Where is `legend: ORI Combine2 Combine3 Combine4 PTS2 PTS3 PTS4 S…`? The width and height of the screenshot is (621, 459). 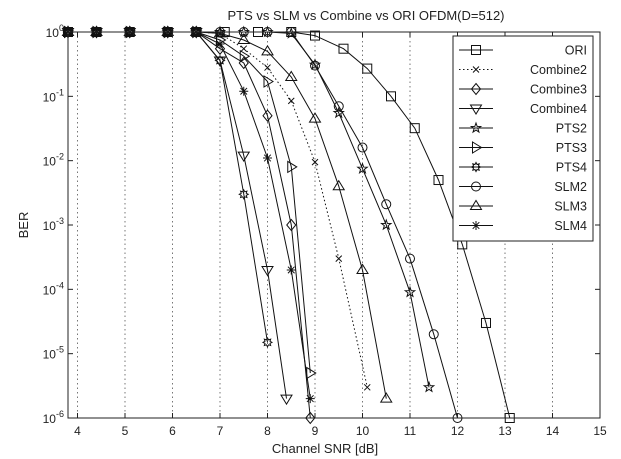
legend: ORI Combine2 Combine3 Combine4 PTS2 PTS3 PTS4 S… is located at coordinates (523, 138).